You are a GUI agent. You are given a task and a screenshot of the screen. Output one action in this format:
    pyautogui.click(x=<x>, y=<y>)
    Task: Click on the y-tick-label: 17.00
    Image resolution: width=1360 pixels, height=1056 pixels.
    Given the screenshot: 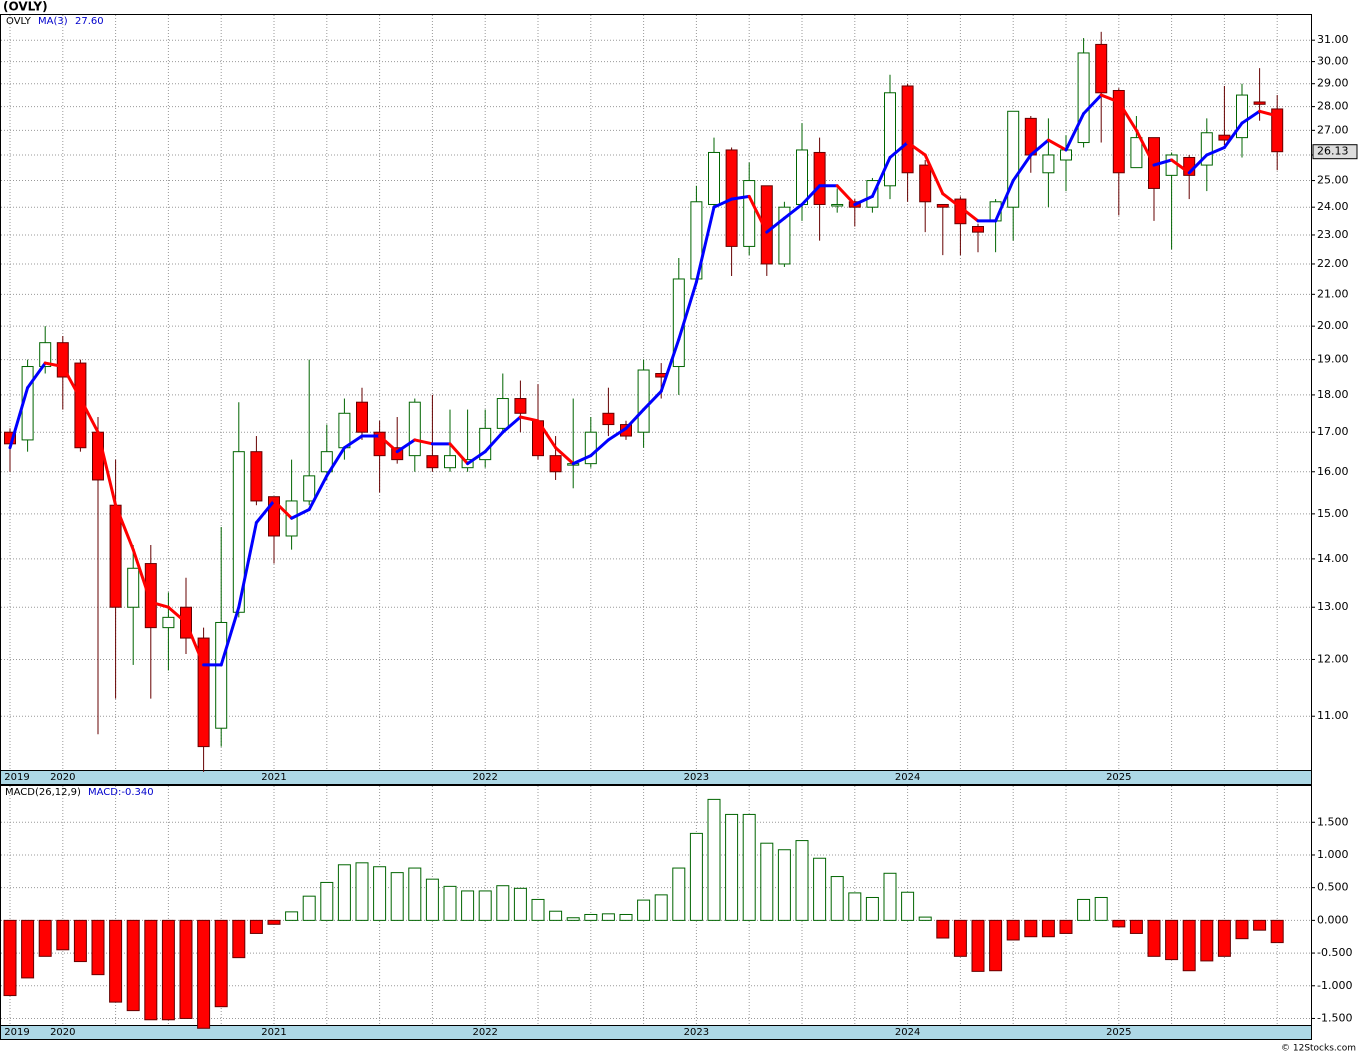 What is the action you would take?
    pyautogui.click(x=1333, y=431)
    